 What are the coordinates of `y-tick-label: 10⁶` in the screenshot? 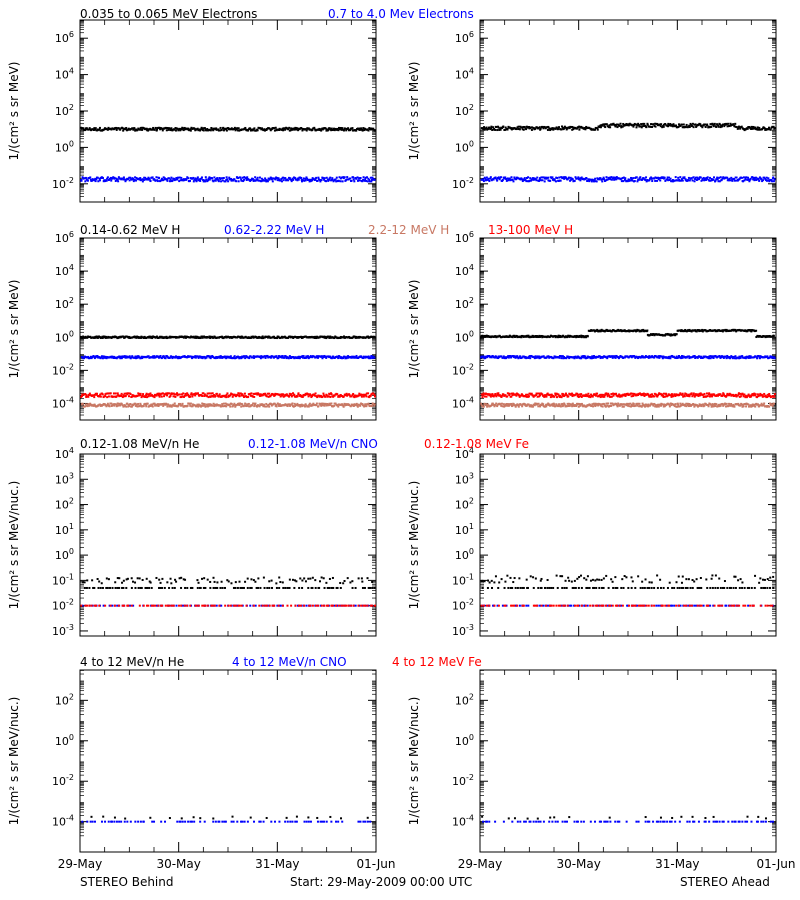 It's located at (64, 237).